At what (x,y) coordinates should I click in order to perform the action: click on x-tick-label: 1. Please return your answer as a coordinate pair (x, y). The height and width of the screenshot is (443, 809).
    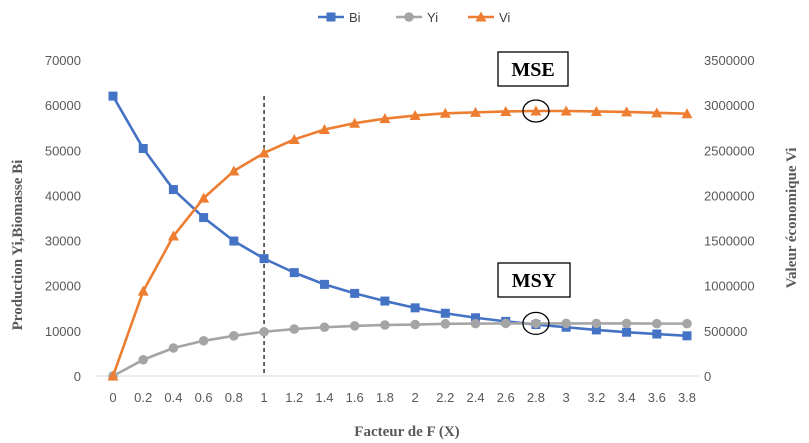
    Looking at the image, I should click on (263, 397).